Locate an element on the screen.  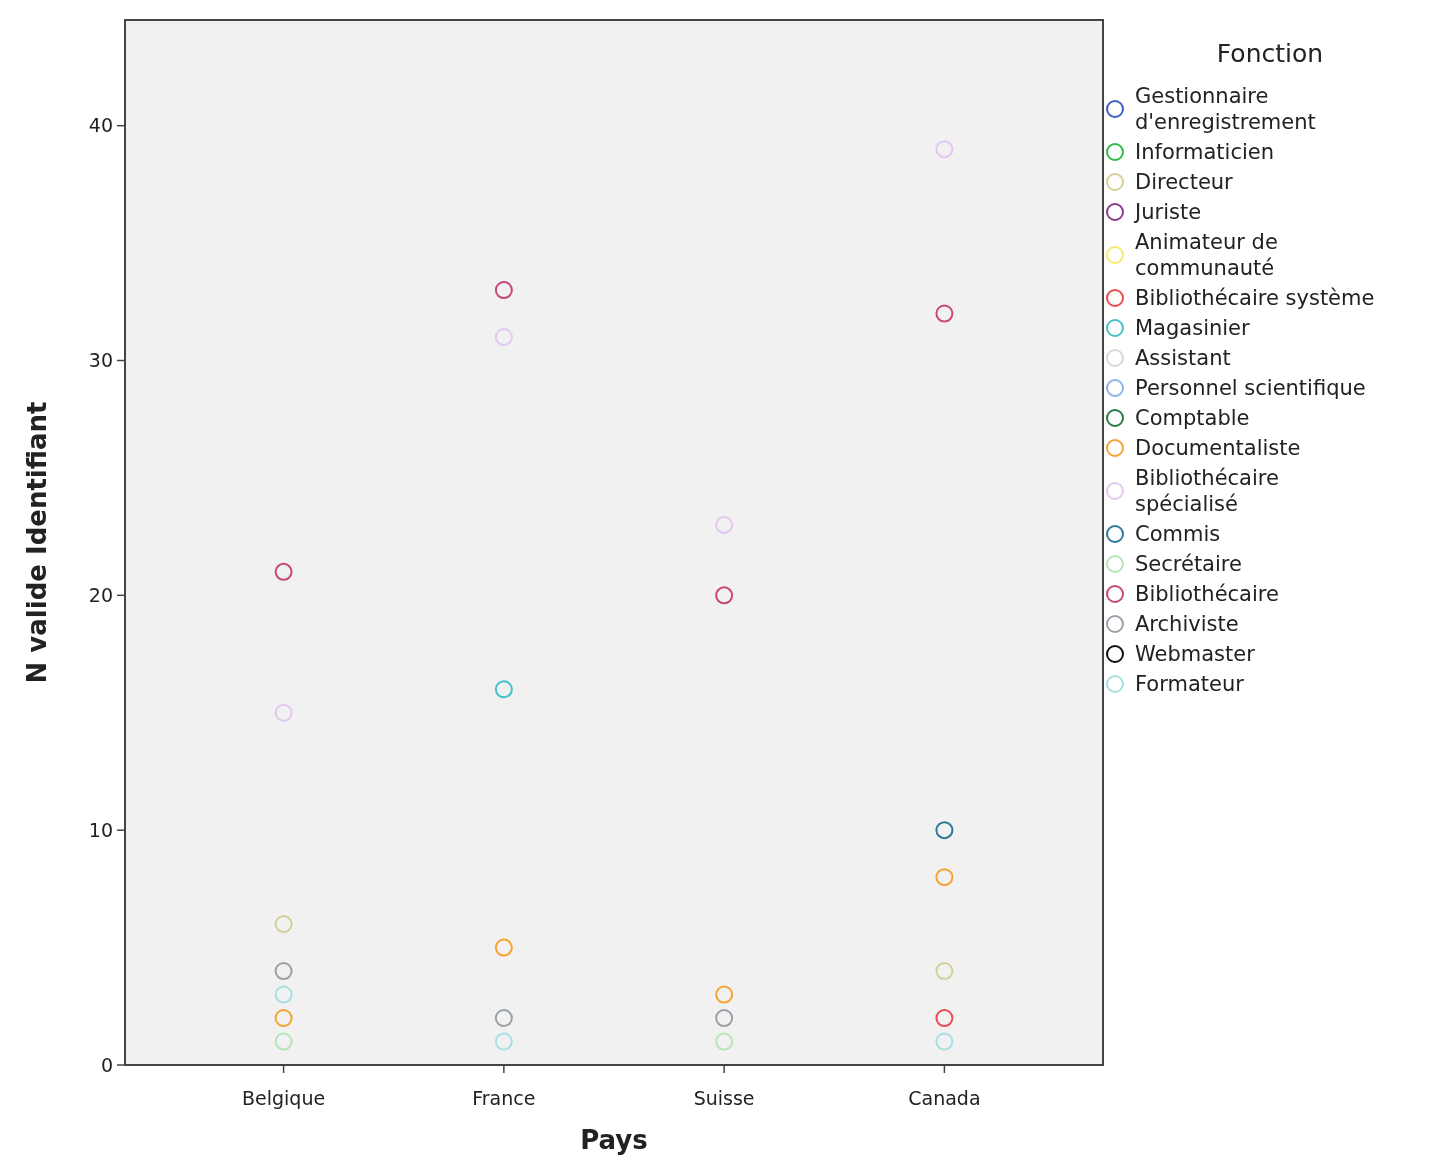
y-axis-title: N valide Identifiant is located at coordinates (37, 542).